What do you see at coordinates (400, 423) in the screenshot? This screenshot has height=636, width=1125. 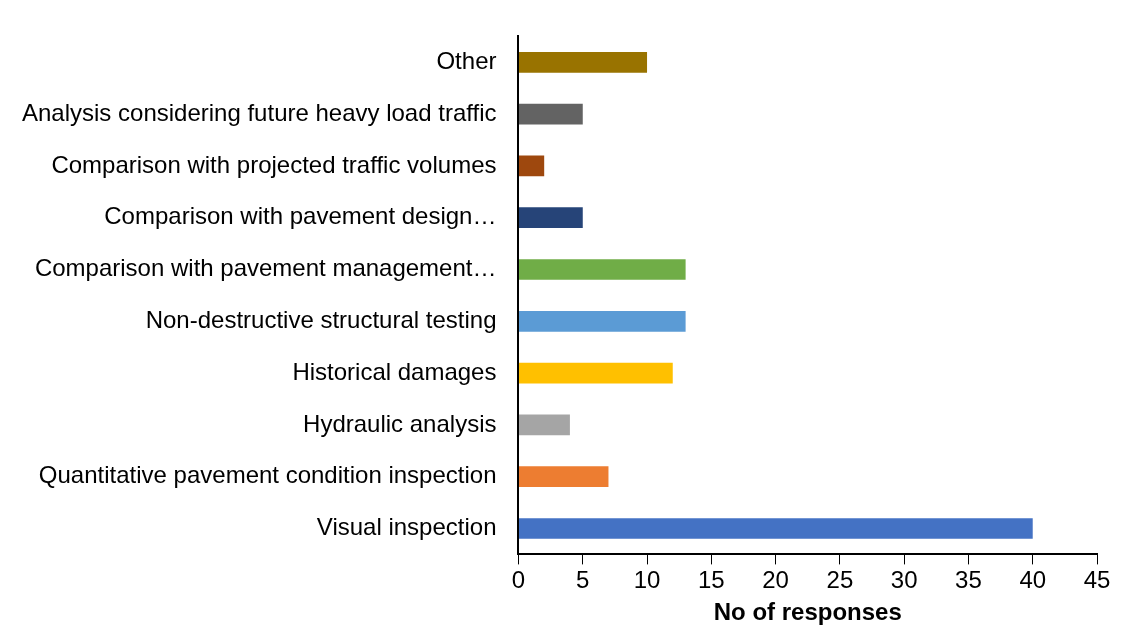 I see `y-tick-label: Hydraulic analysis` at bounding box center [400, 423].